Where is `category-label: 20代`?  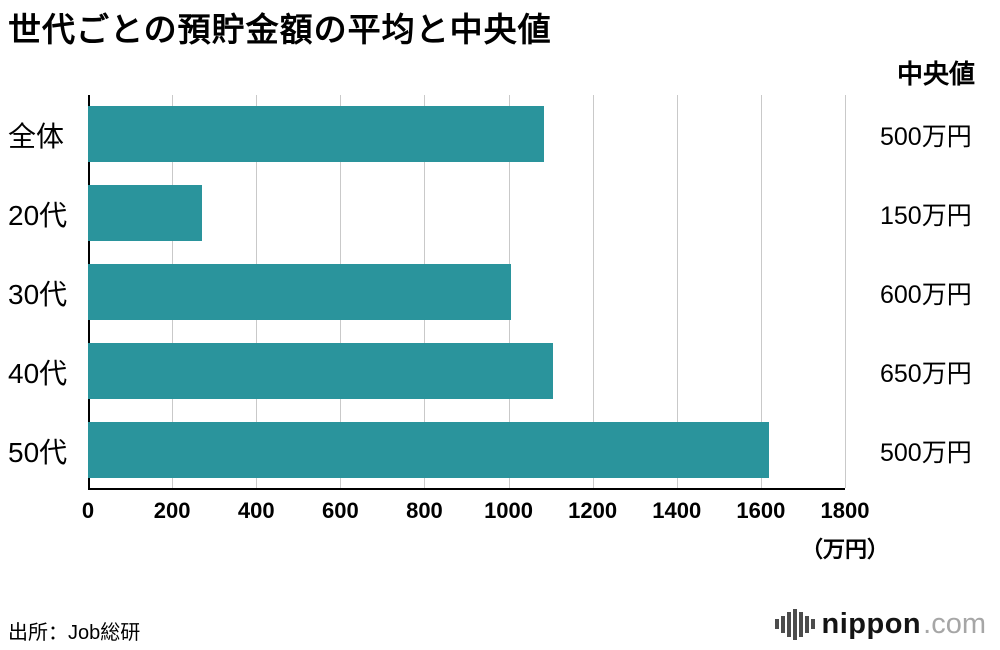 category-label: 20代 is located at coordinates (38, 215).